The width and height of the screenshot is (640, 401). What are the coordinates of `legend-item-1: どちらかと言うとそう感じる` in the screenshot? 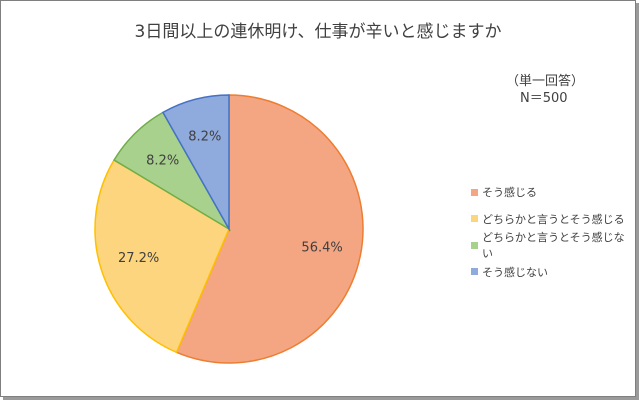 It's located at (553, 219).